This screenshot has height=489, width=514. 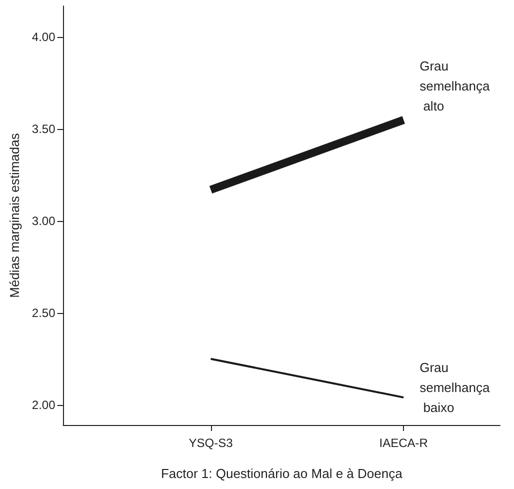 What do you see at coordinates (44, 221) in the screenshot?
I see `y-tick-label: 3.00` at bounding box center [44, 221].